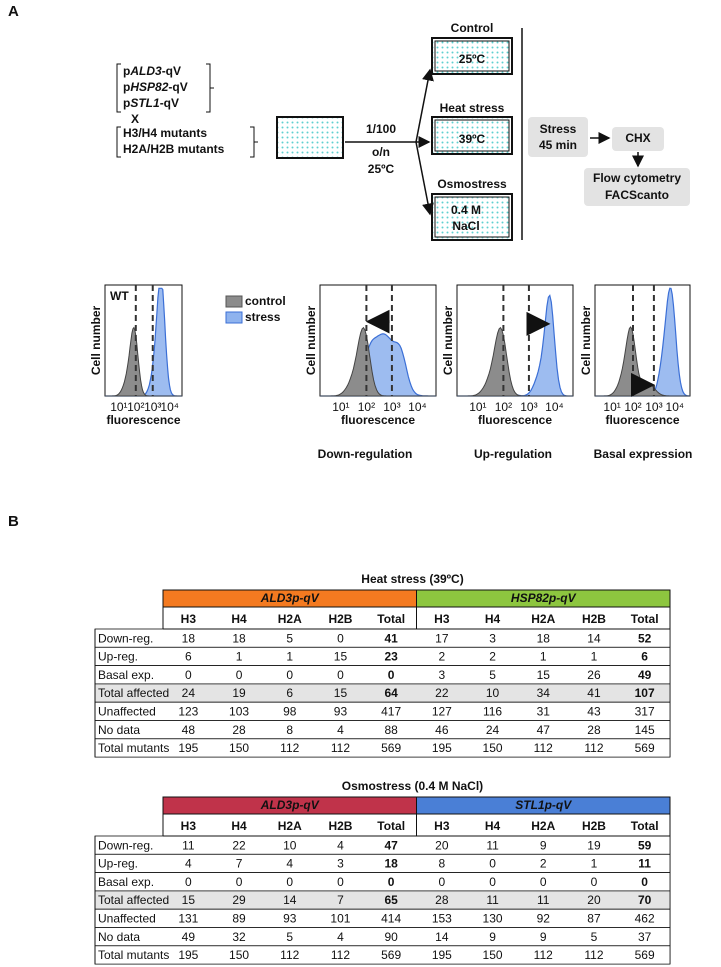 The width and height of the screenshot is (721, 967). Describe the element at coordinates (189, 937) in the screenshot. I see `cell: 49` at that location.